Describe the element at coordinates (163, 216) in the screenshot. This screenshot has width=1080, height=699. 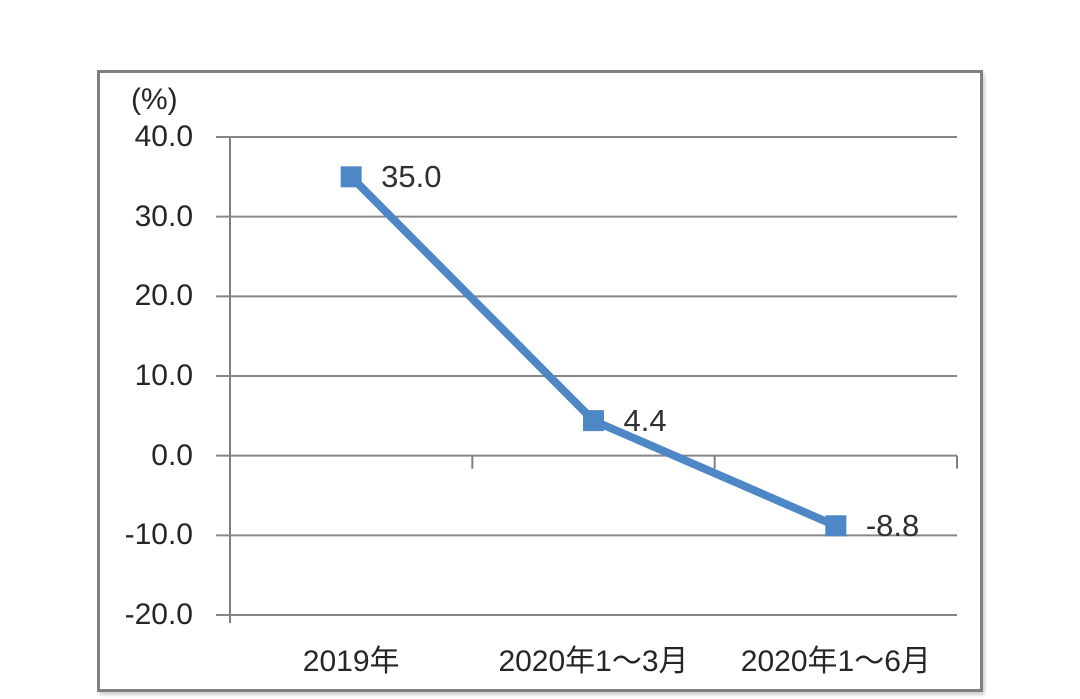
I see `y-axis-tick-label: 30.0` at that location.